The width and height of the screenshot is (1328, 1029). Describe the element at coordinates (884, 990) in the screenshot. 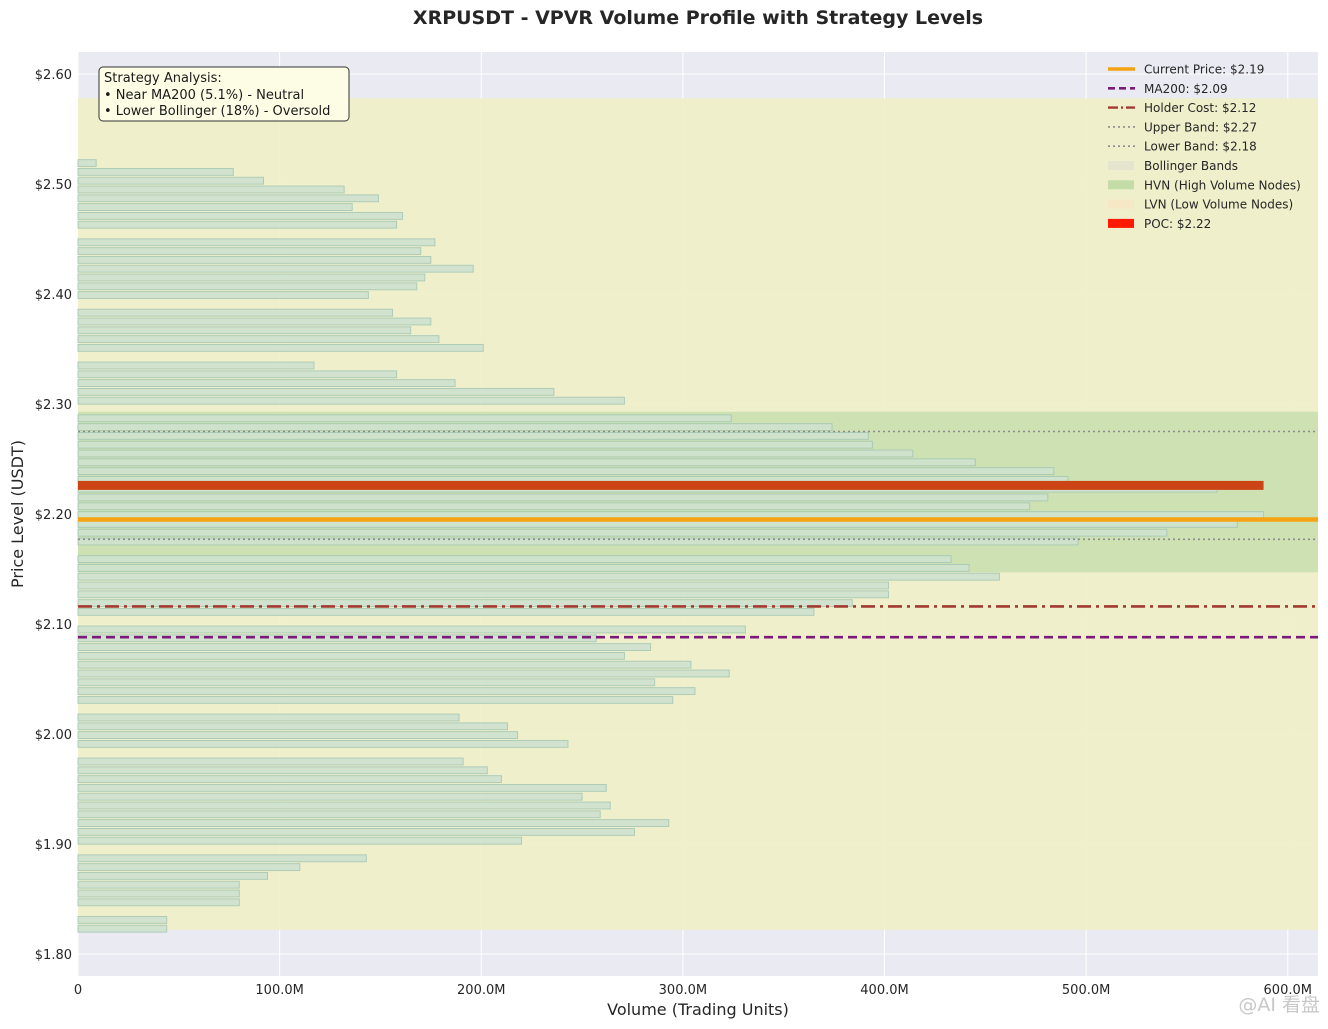

I see `x-tick-label: 400.0M` at that location.